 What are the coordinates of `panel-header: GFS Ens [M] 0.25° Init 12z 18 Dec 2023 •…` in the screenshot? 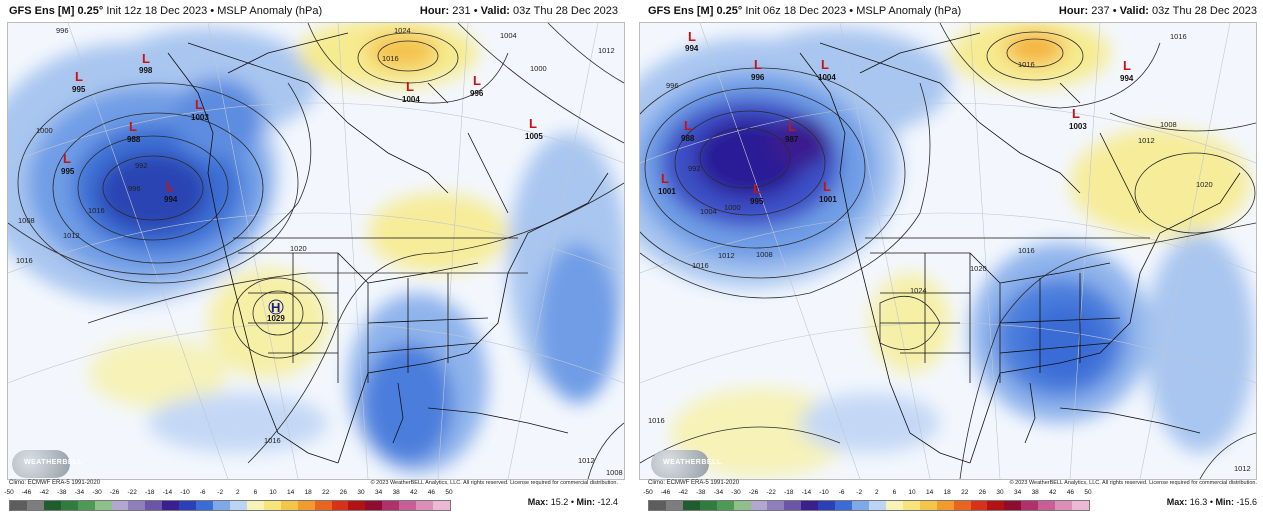 It's located at (313, 11).